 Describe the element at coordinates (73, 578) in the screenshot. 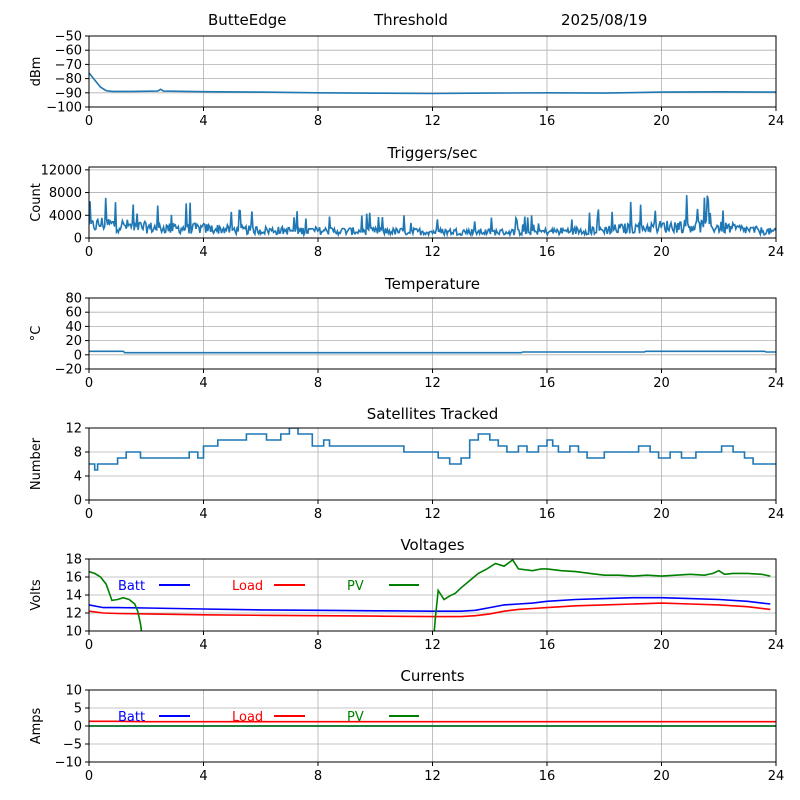

I see `y-tick-label: 16` at that location.